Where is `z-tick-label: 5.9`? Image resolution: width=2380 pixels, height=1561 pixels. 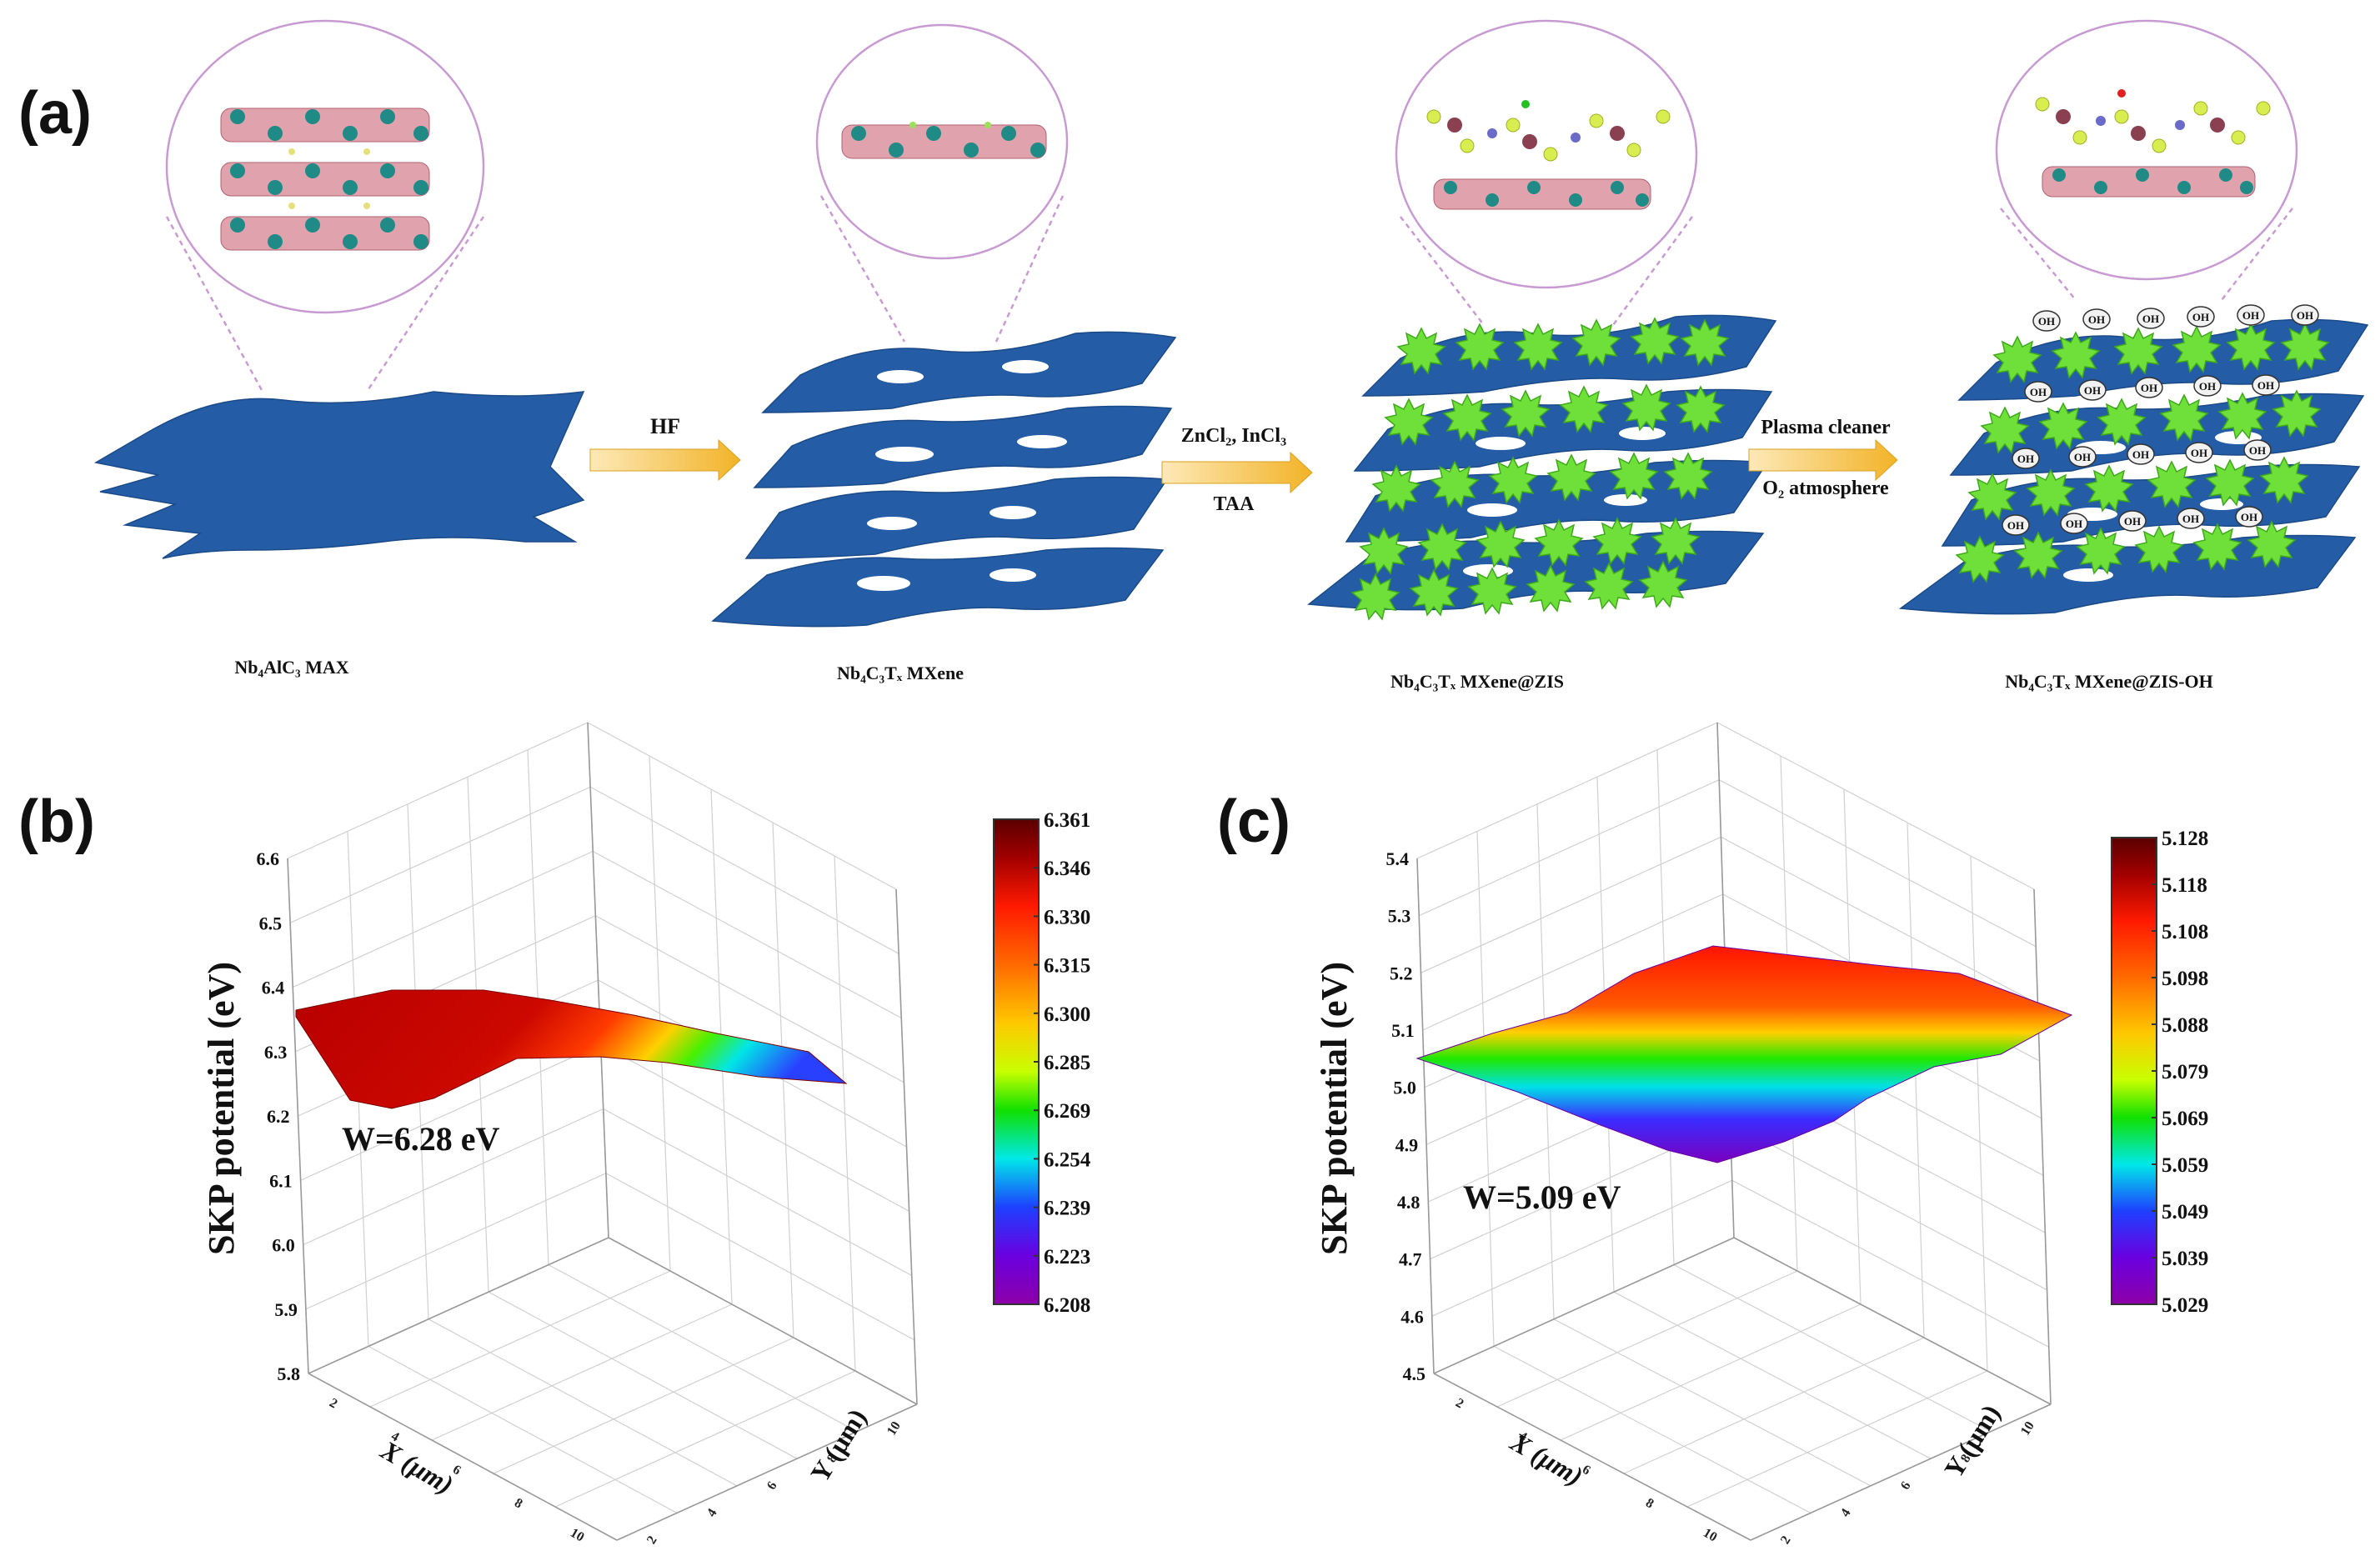
z-tick-label: 5.9 is located at coordinates (286, 1310).